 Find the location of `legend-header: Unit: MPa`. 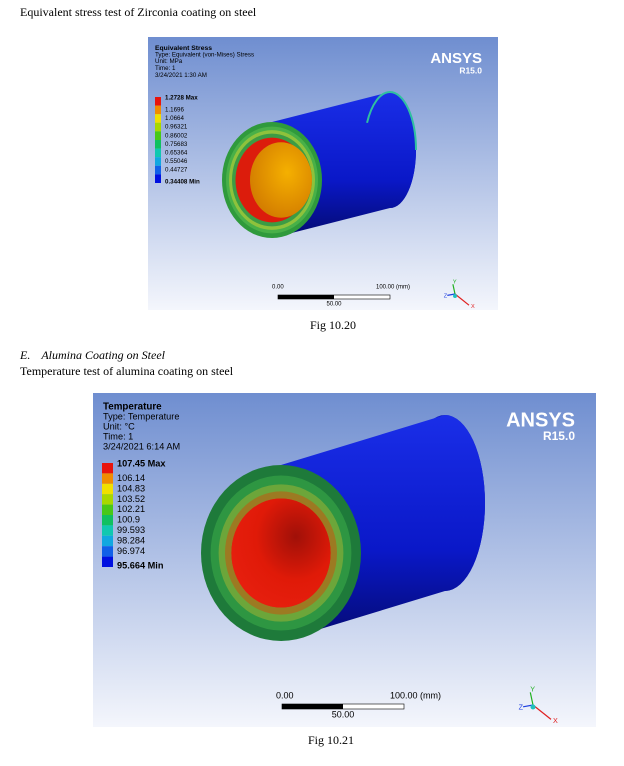

legend-header: Unit: MPa is located at coordinates (169, 61).